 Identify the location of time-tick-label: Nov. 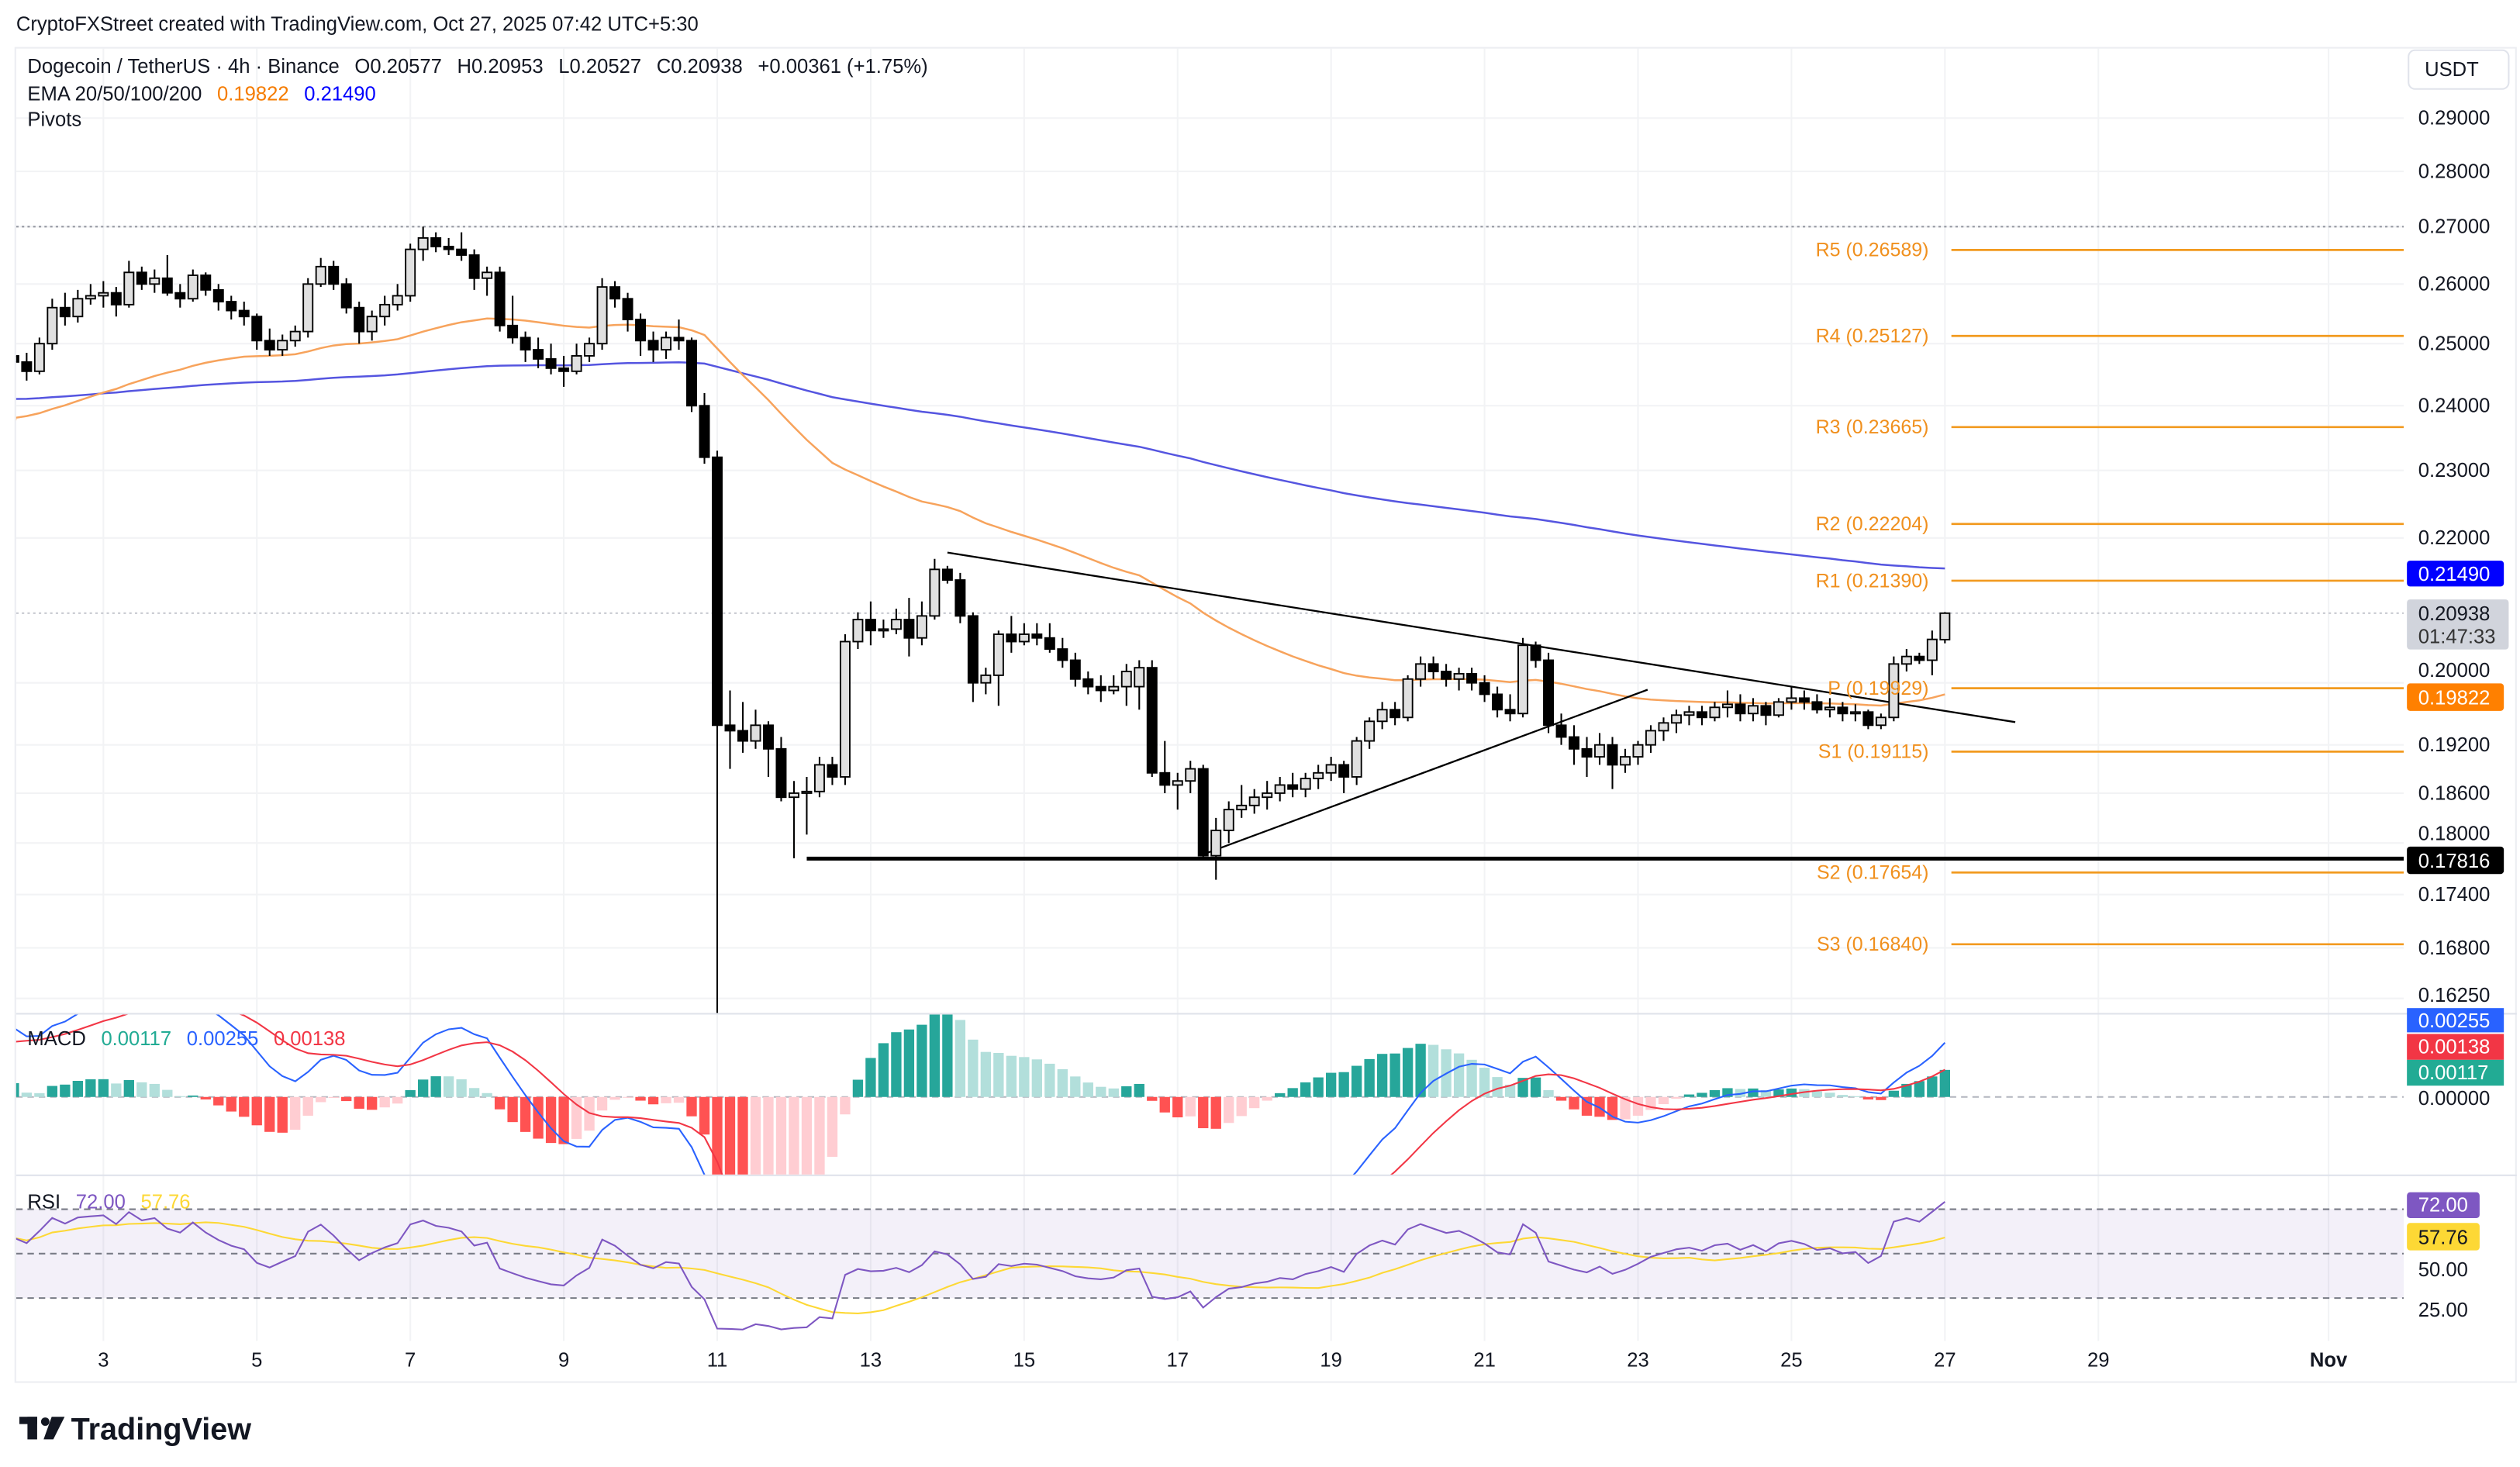
(2329, 1361).